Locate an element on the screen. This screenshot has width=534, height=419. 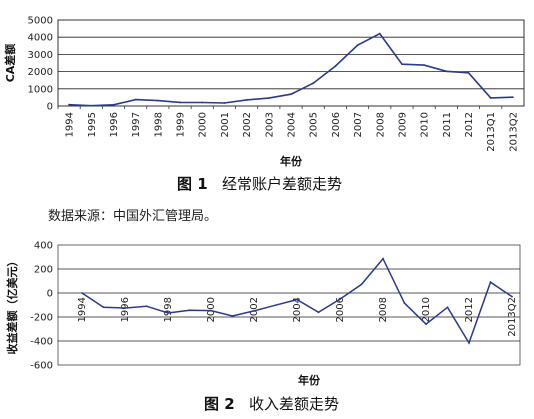
y-tick-label: 4000 is located at coordinates (40, 38).